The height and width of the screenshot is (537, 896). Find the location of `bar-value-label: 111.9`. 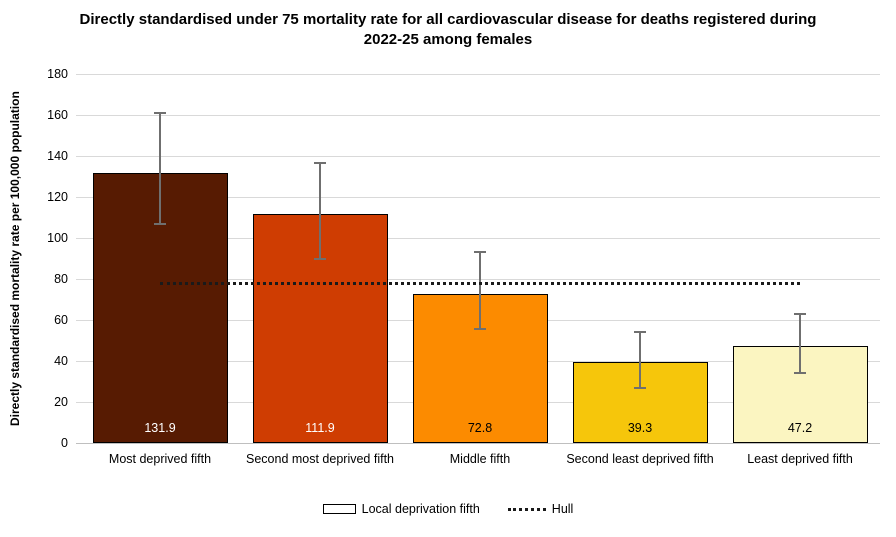

bar-value-label: 111.9 is located at coordinates (320, 428).